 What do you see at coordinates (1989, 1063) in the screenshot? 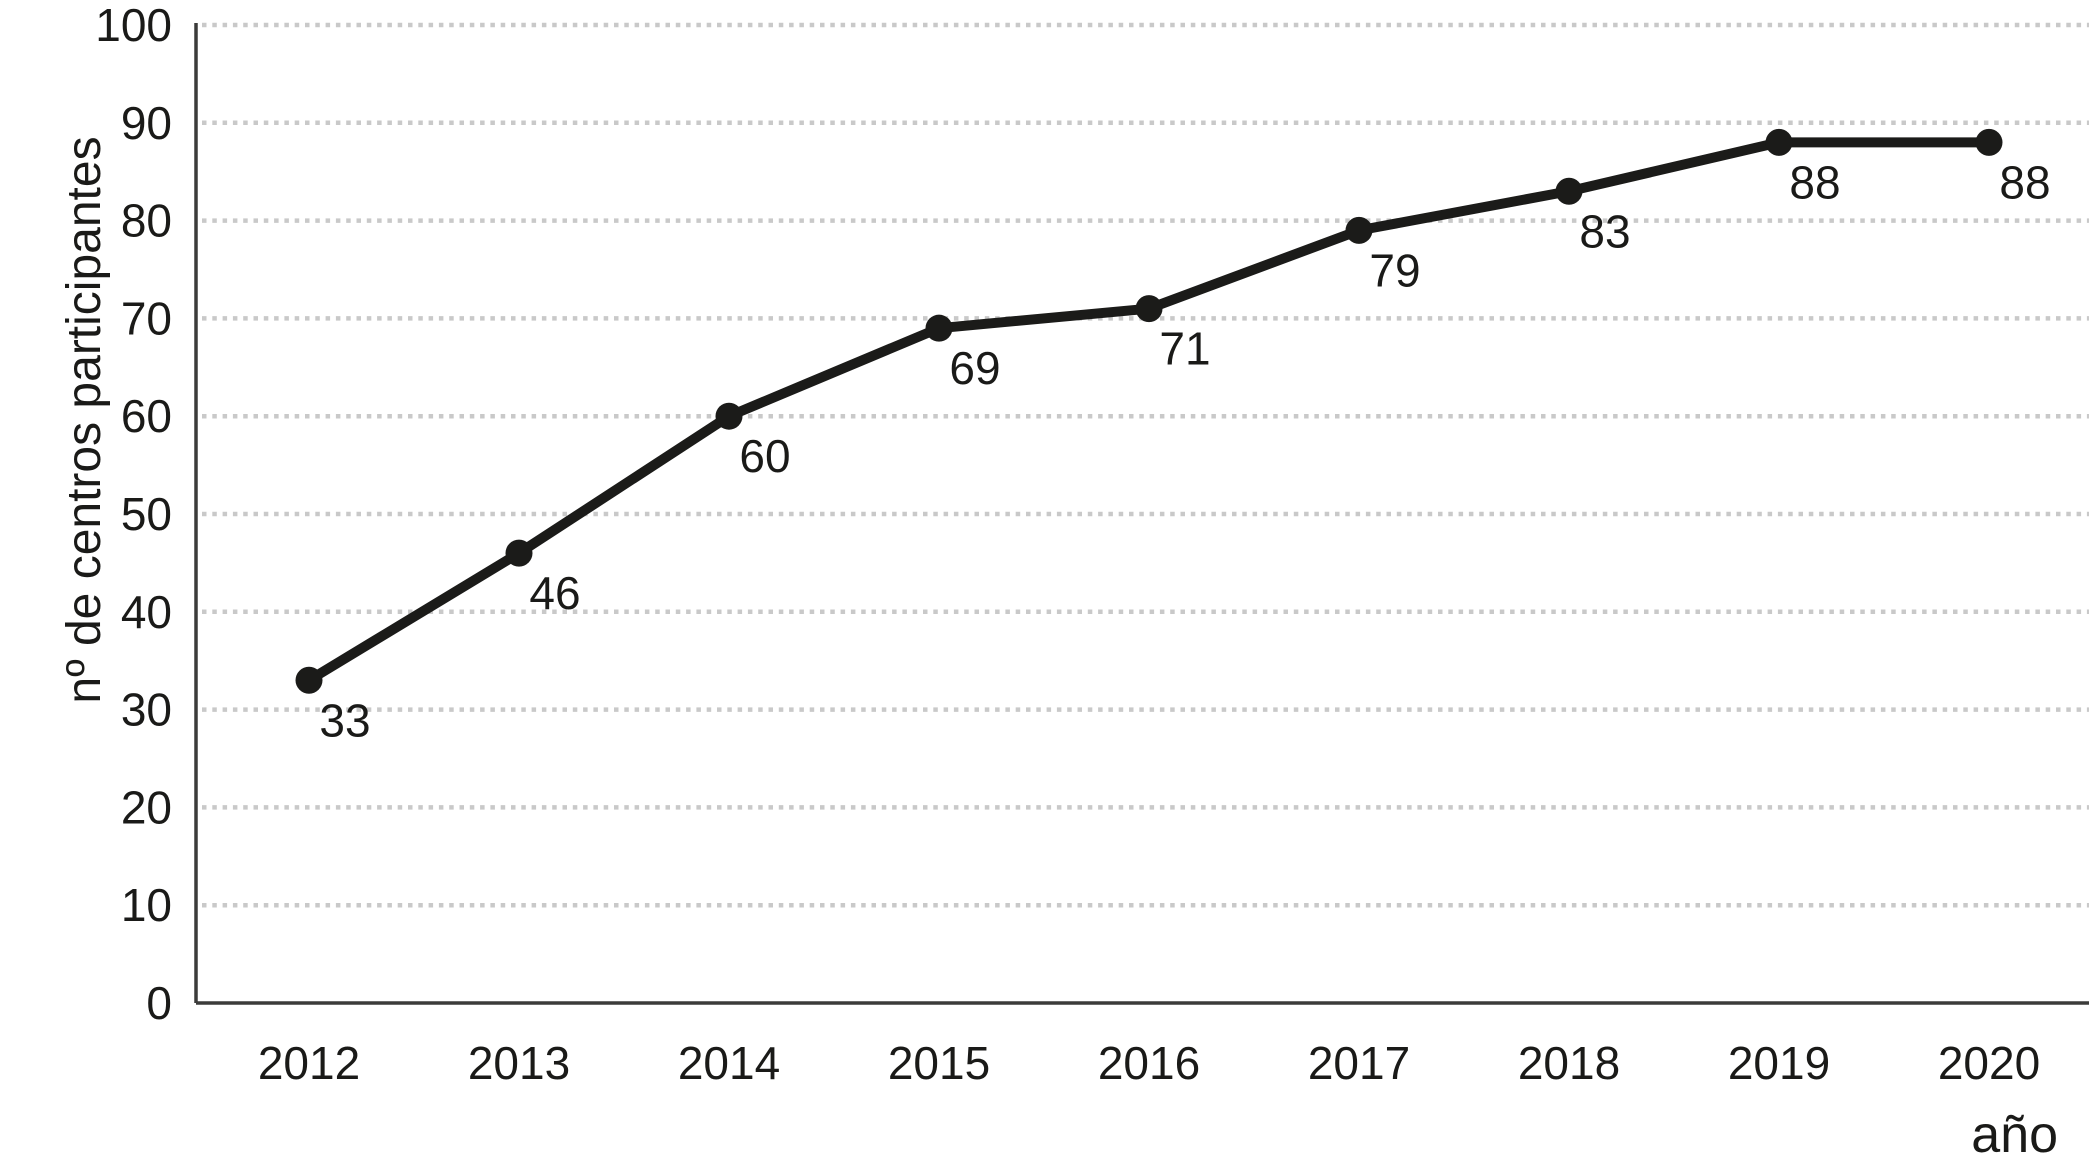
I see `x-tick-label: 2020` at bounding box center [1989, 1063].